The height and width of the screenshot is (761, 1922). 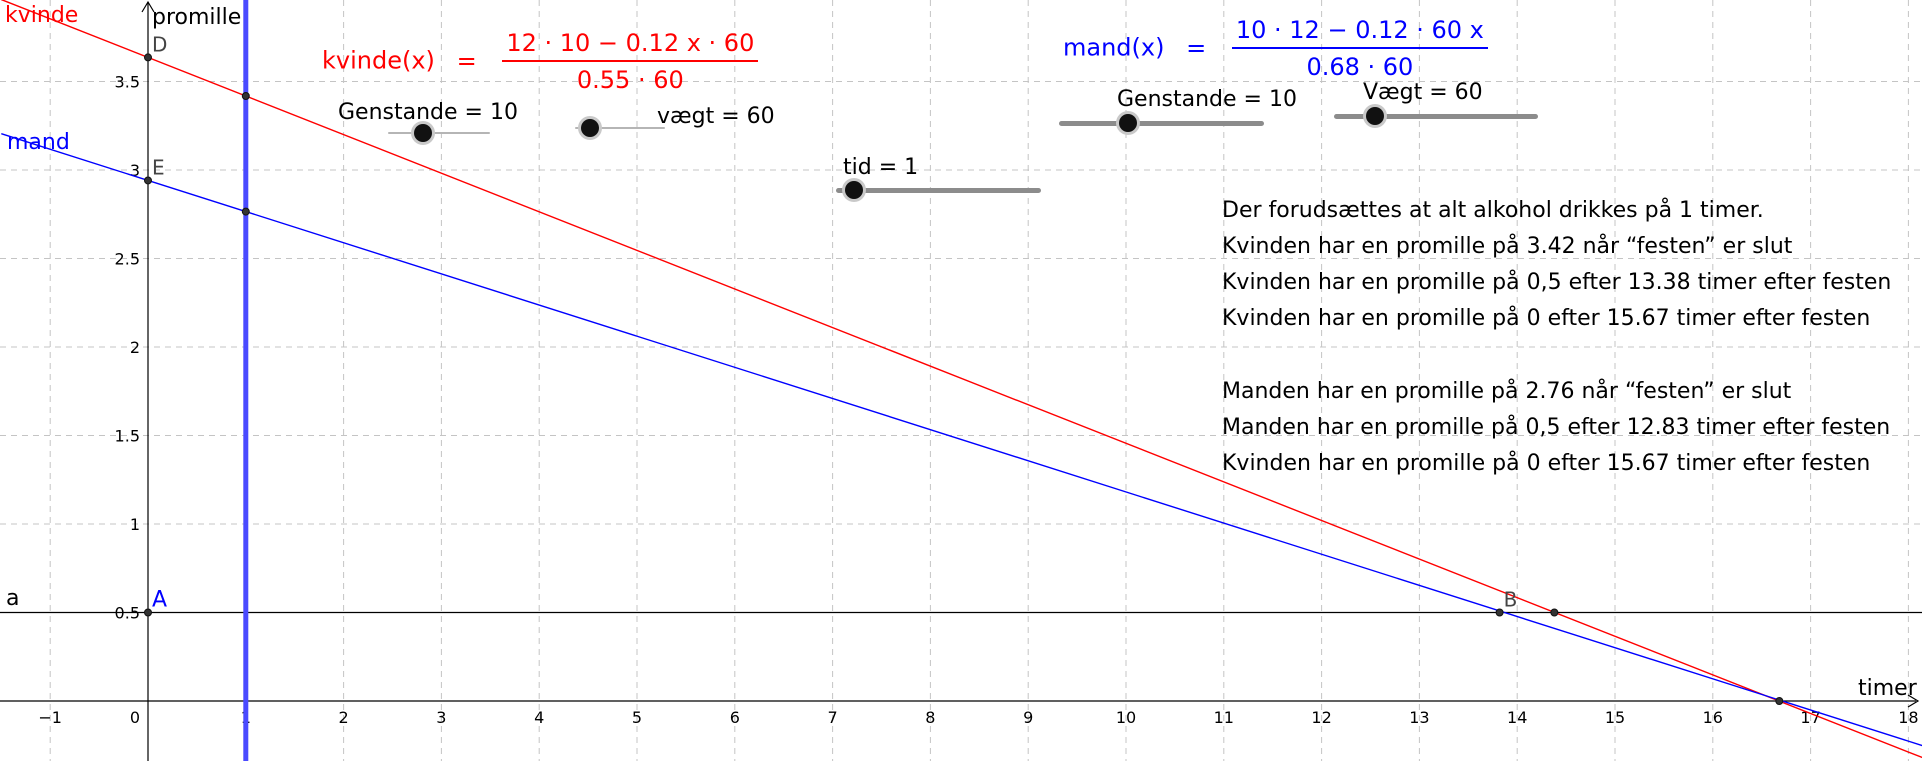 I want to click on point-E, so click(x=148, y=180).